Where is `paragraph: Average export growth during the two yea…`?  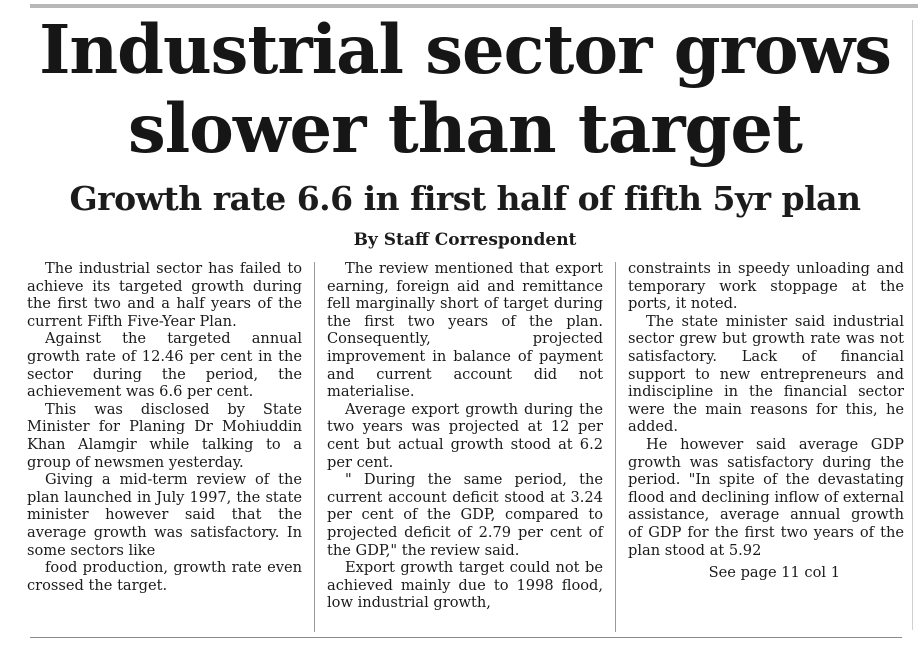 paragraph: Average export growth during the two yea… is located at coordinates (465, 435).